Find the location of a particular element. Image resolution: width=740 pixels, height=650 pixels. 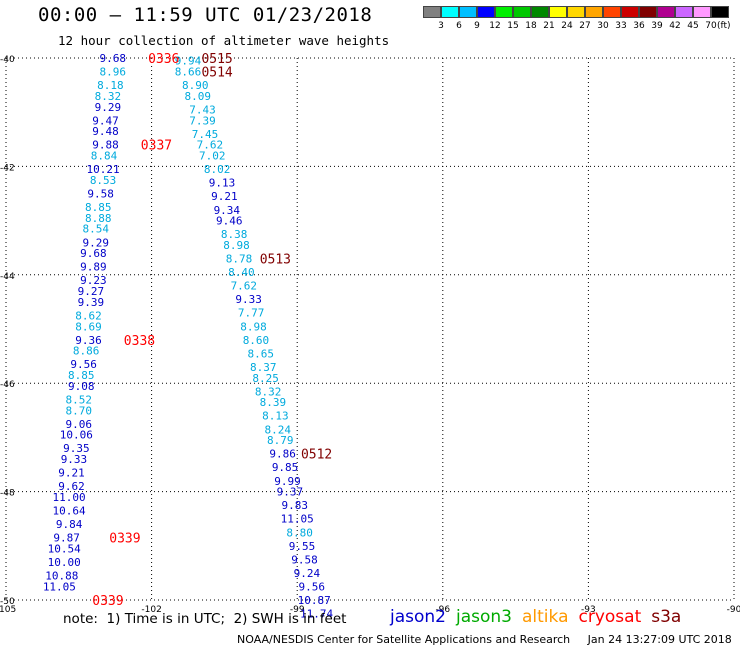

wave-height-value: 8.39 is located at coordinates (273, 402).